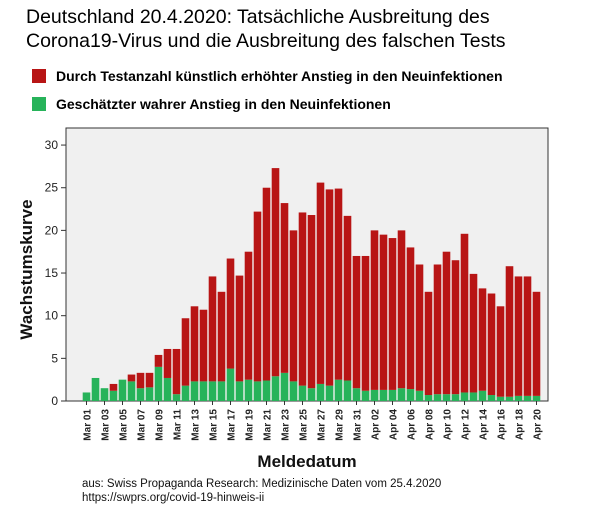 The height and width of the screenshot is (515, 589). What do you see at coordinates (52, 188) in the screenshot?
I see `y-tick-label: 25` at bounding box center [52, 188].